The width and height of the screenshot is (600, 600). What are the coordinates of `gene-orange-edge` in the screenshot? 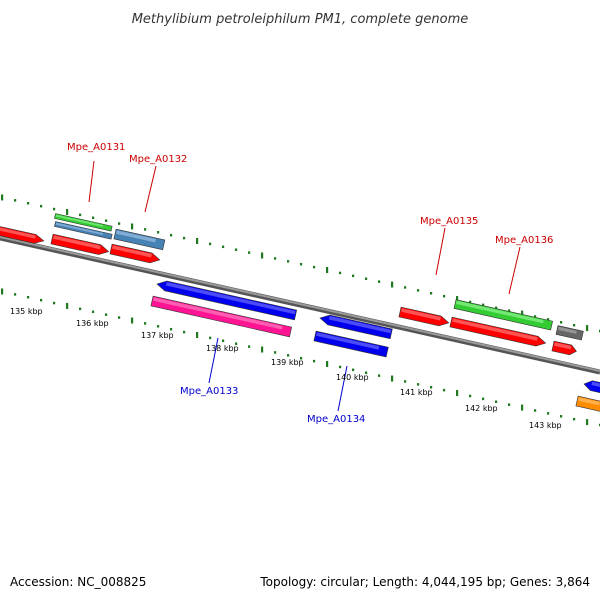 It's located at (587, 404).